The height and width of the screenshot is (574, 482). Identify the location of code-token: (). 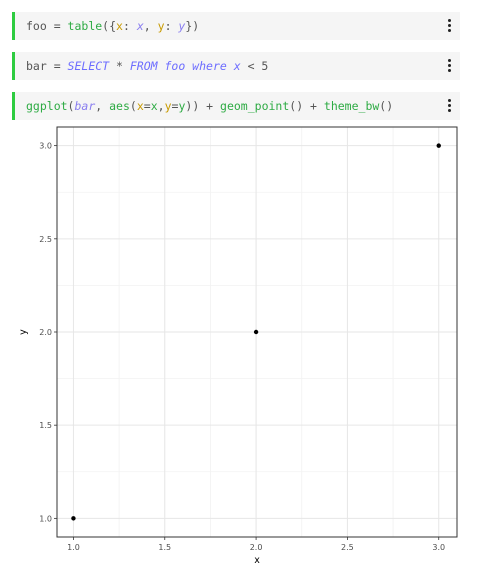
(386, 106).